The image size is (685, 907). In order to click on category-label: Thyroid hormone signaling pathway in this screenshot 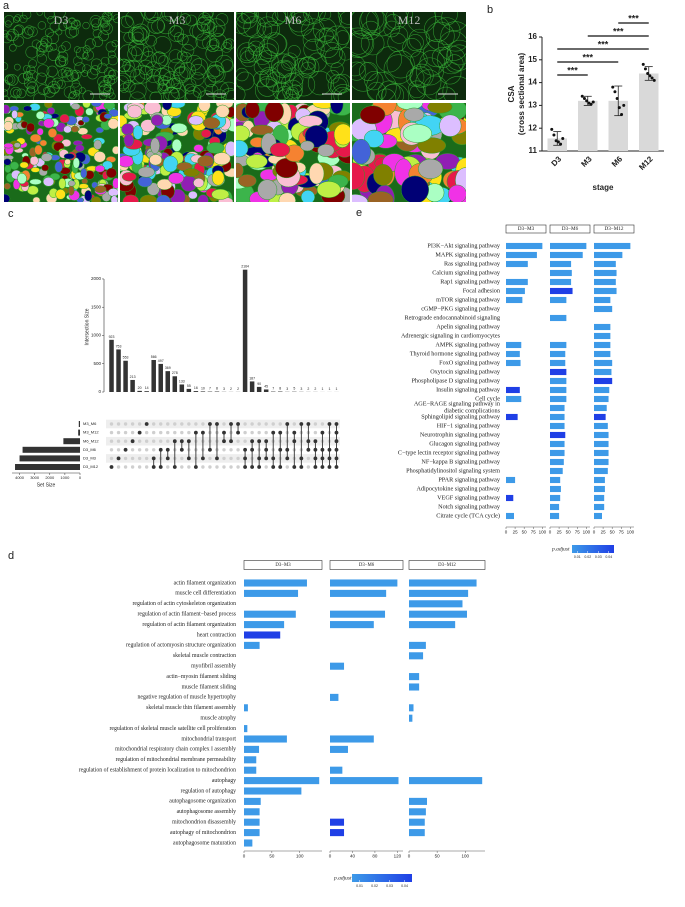, I will do `click(455, 353)`.